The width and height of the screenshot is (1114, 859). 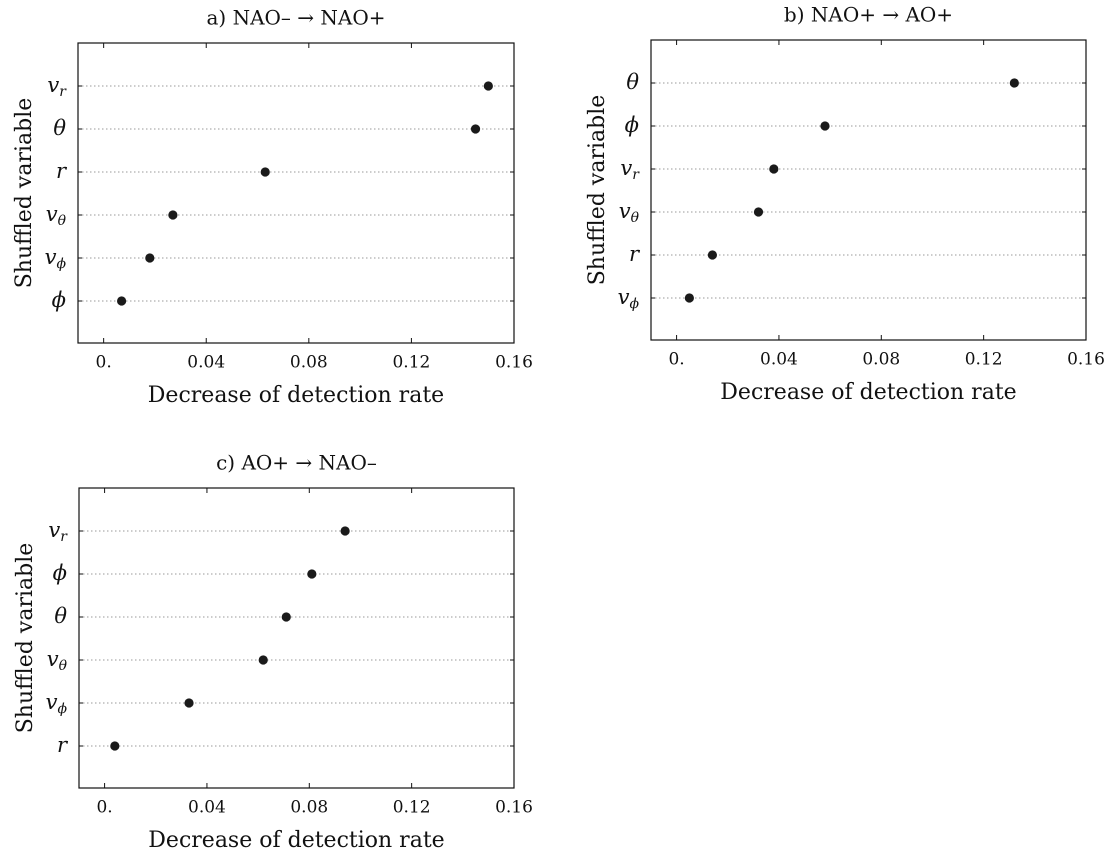 I want to click on panel-title: a) NAO– → NAO+, so click(x=296, y=18).